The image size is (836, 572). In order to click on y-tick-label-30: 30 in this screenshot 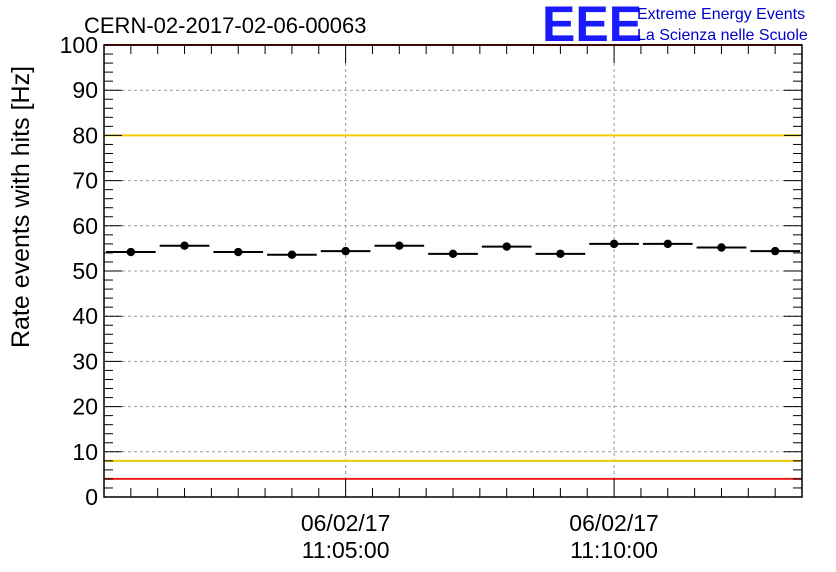, I will do `click(85, 361)`.